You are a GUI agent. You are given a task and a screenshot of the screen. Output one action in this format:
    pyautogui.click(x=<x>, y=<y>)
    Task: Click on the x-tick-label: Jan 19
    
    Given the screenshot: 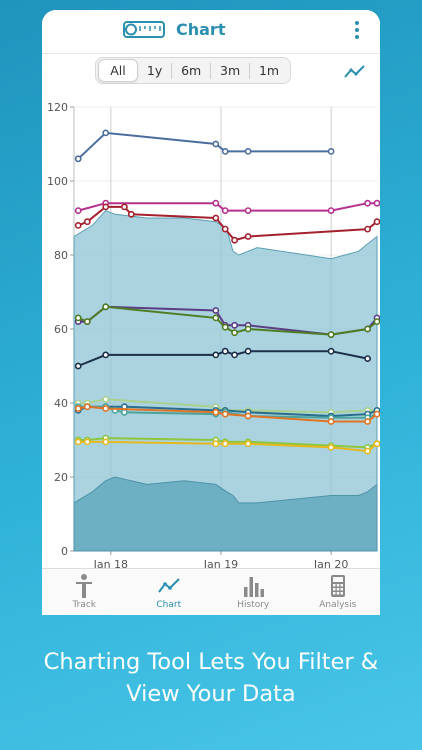 What is the action you would take?
    pyautogui.click(x=220, y=563)
    